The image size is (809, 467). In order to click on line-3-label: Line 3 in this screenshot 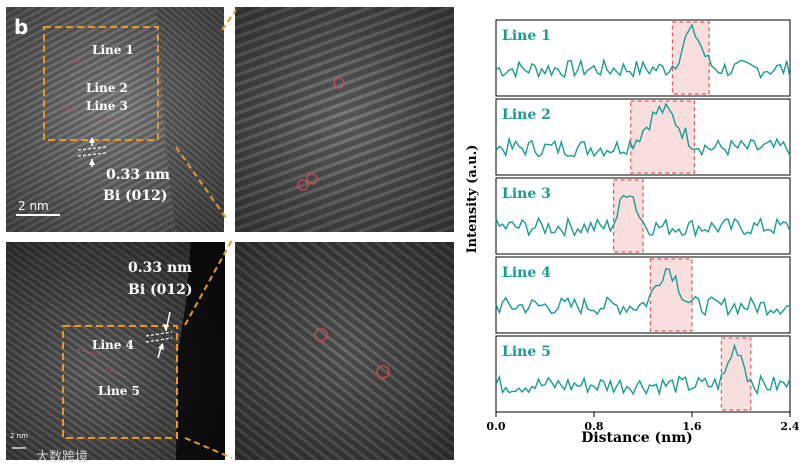, I will do `click(107, 106)`.